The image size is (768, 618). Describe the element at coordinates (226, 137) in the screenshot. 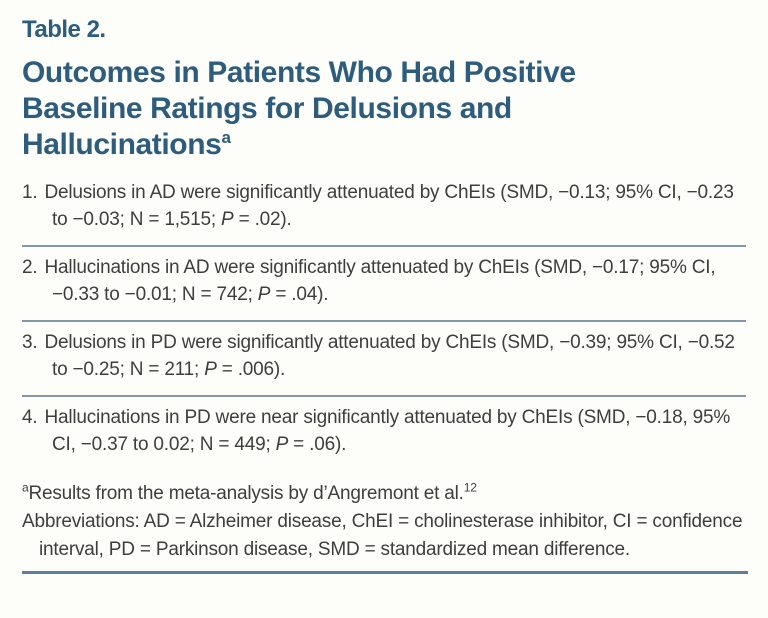

I see `table-title-superscript: a` at that location.